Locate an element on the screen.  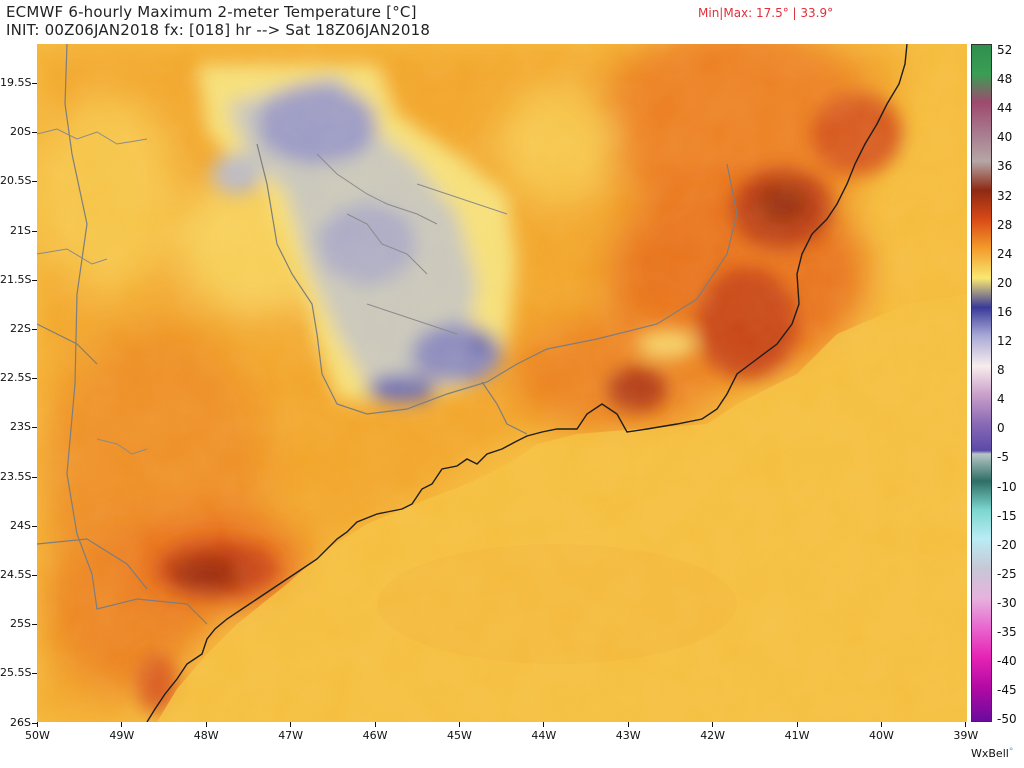
lon-label: 48W is located at coordinates (206, 735).